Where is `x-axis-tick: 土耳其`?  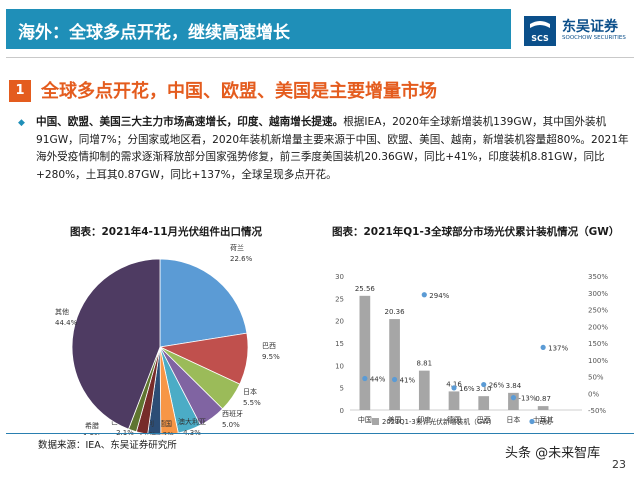 x-axis-tick: 土耳其 is located at coordinates (543, 419).